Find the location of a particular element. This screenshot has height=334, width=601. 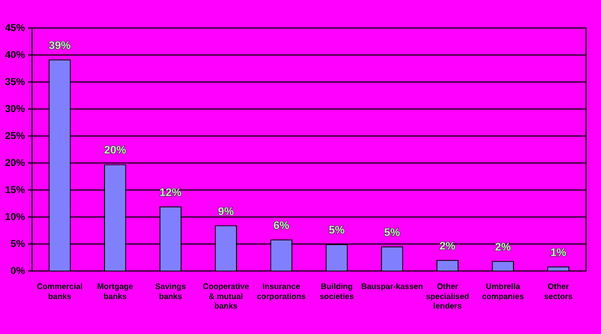

x-tick-label: Other specialised lenders is located at coordinates (448, 296).